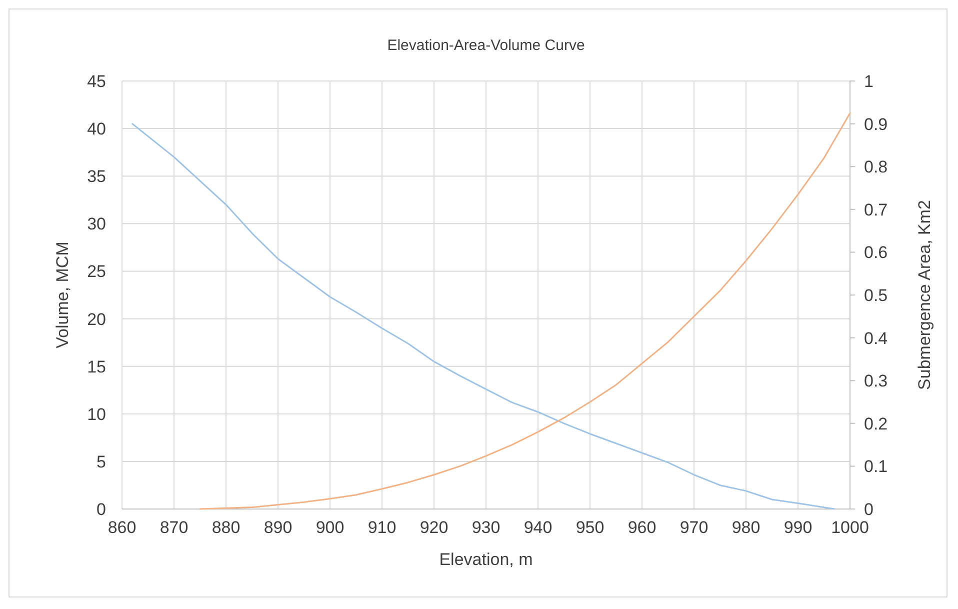 Image resolution: width=958 pixels, height=609 pixels. Describe the element at coordinates (876, 252) in the screenshot. I see `y2-tick-label: 0.6` at that location.